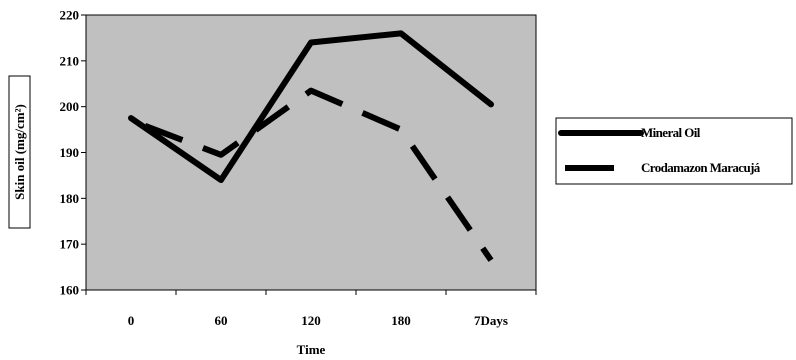 The height and width of the screenshot is (360, 796). What do you see at coordinates (70, 198) in the screenshot?
I see `y-tick-label: 180` at bounding box center [70, 198].